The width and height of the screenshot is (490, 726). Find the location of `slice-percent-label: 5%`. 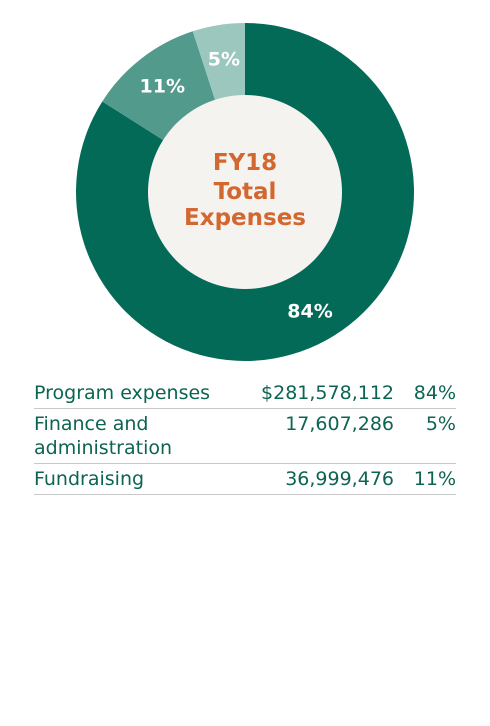

slice-percent-label: 5% is located at coordinates (224, 60).